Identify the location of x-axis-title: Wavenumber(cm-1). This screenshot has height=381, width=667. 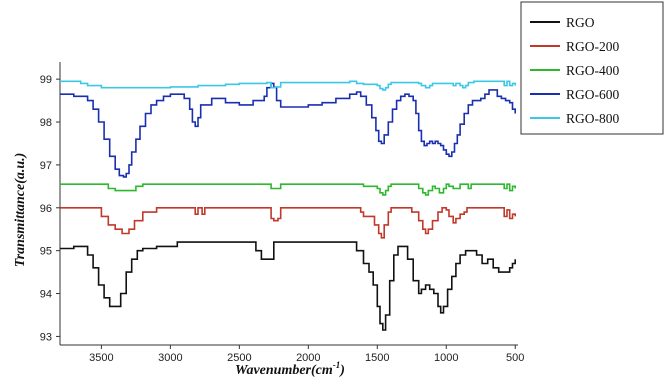
(290, 369).